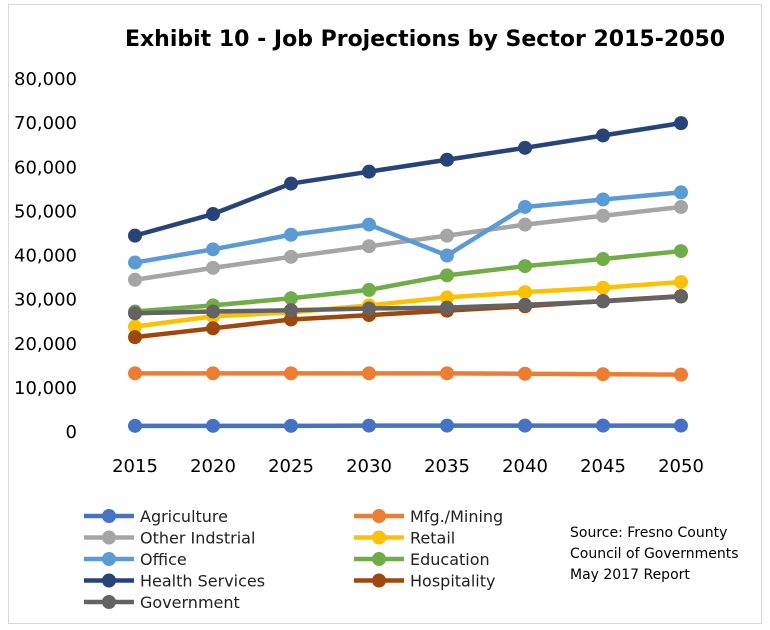 Image resolution: width=770 pixels, height=630 pixels. What do you see at coordinates (45, 79) in the screenshot?
I see `y-tick-label: 80,000` at bounding box center [45, 79].